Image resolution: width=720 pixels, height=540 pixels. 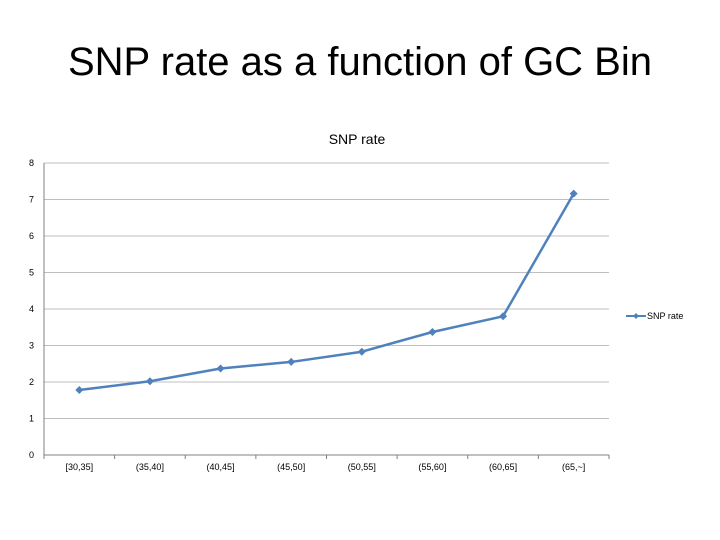 I want to click on y-tick-label: 8, so click(x=31, y=163).